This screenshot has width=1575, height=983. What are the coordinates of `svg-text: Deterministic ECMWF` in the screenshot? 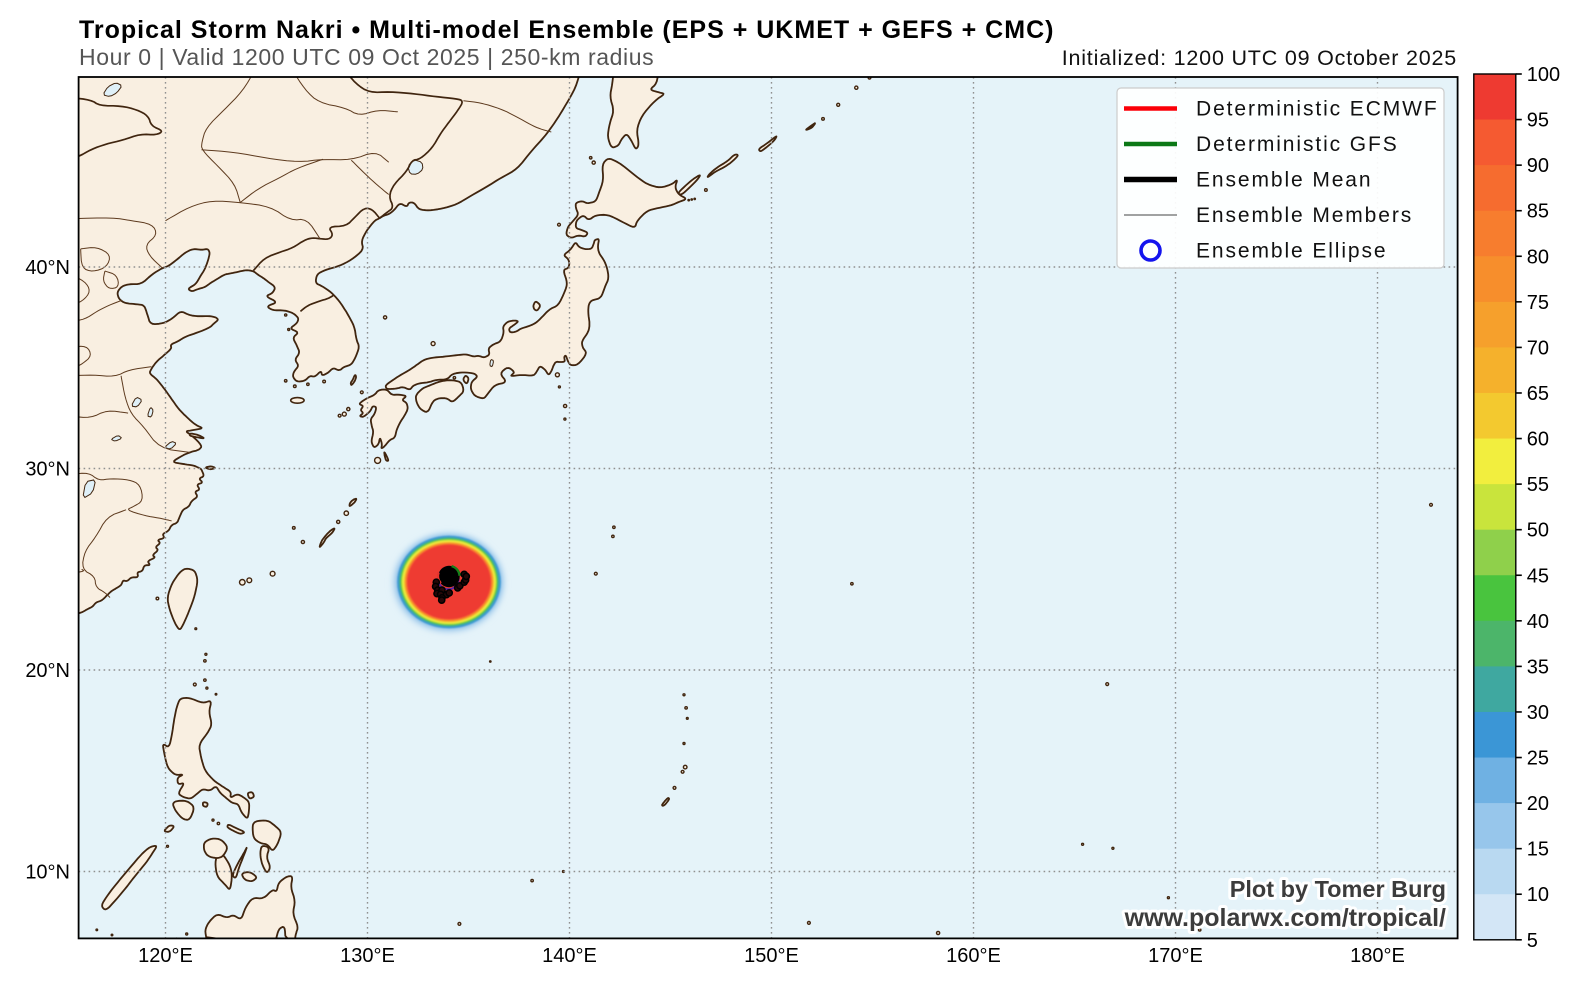 It's located at (1317, 109).